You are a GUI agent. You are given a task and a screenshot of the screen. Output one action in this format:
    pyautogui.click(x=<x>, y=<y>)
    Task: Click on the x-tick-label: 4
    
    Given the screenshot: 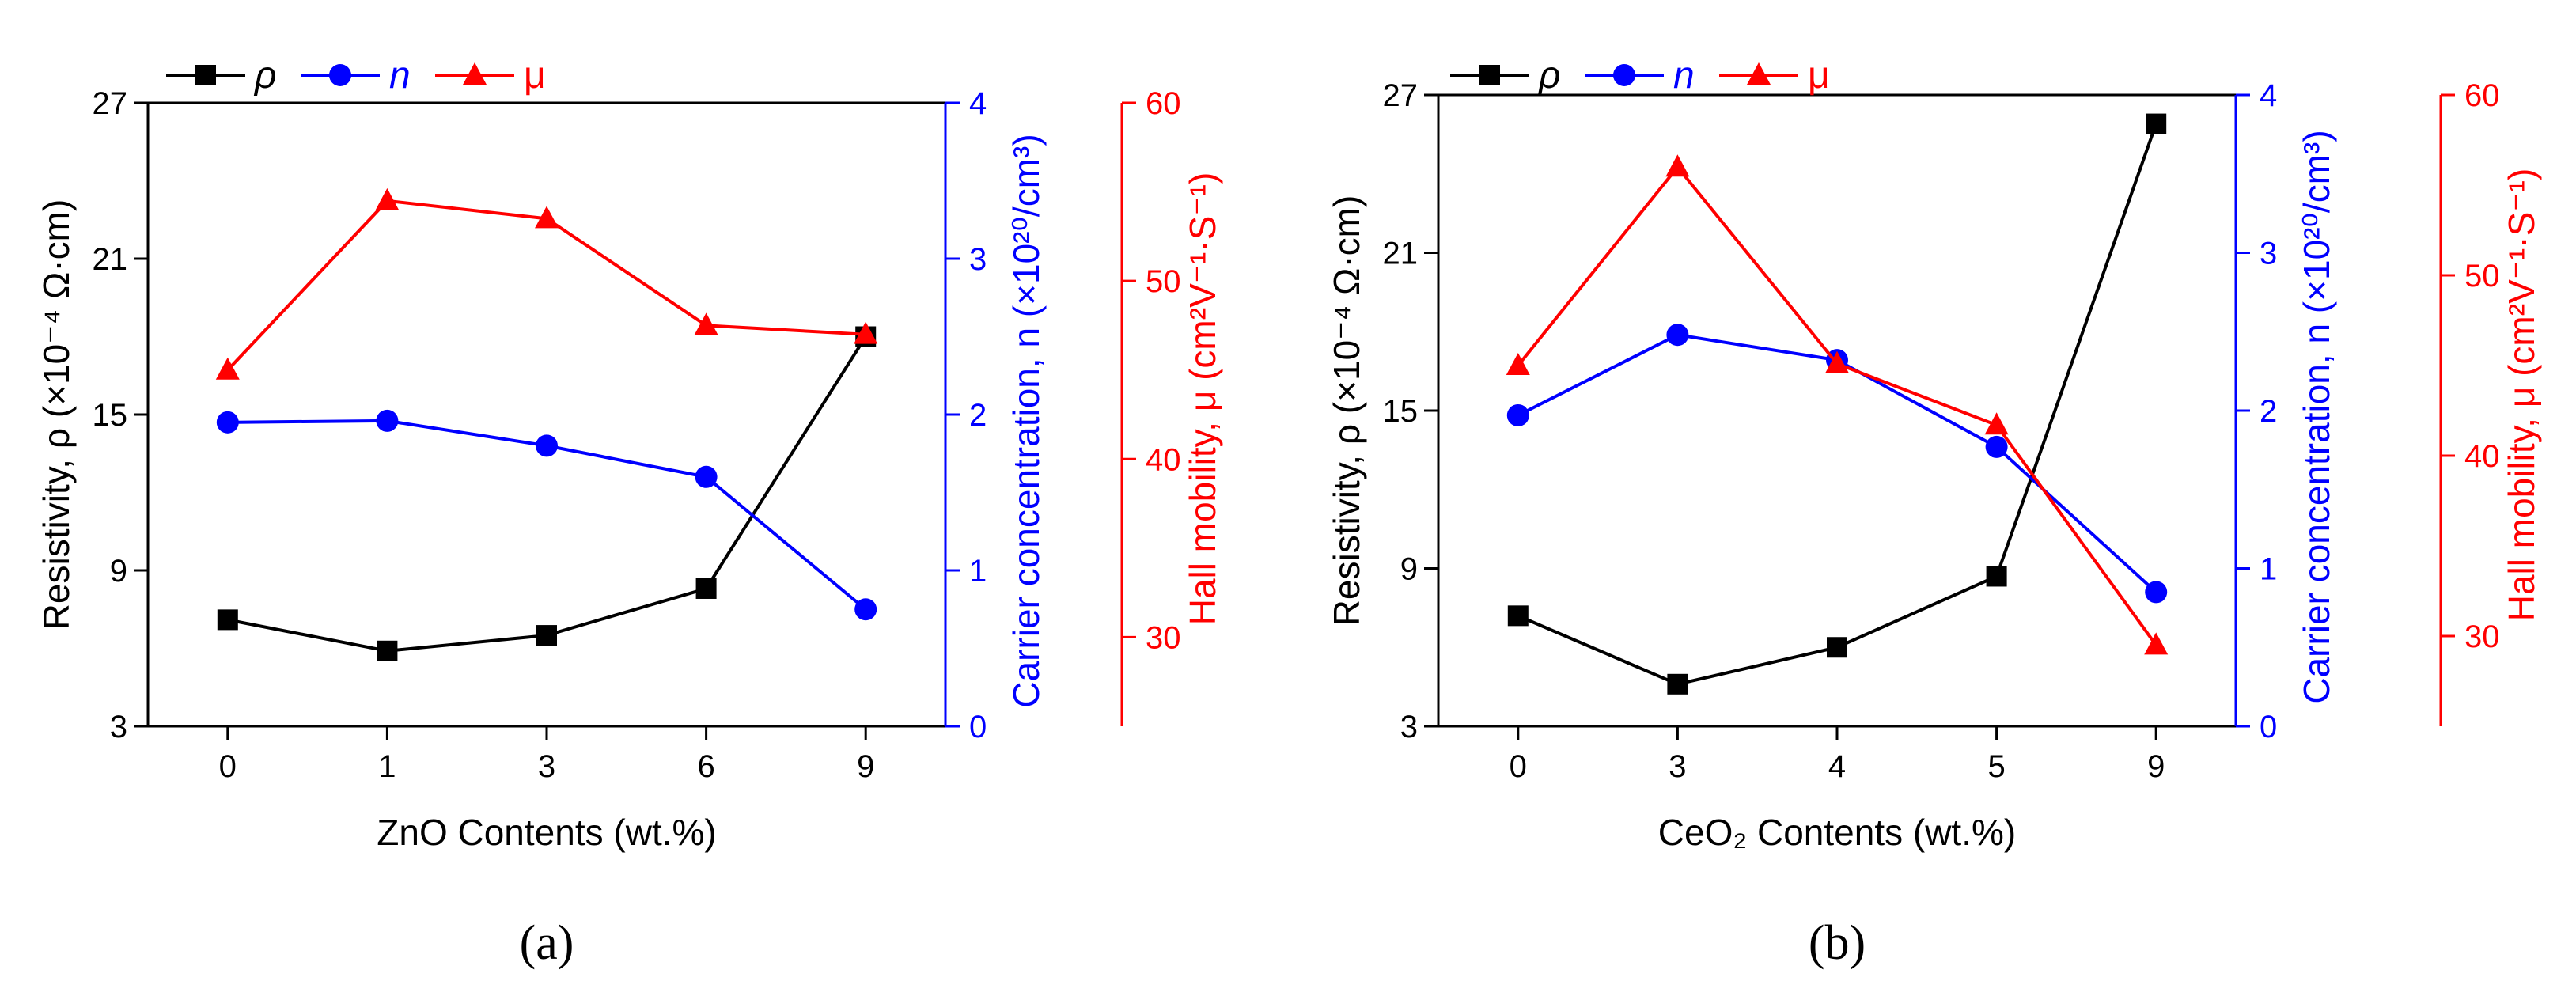 What is the action you would take?
    pyautogui.click(x=1837, y=767)
    